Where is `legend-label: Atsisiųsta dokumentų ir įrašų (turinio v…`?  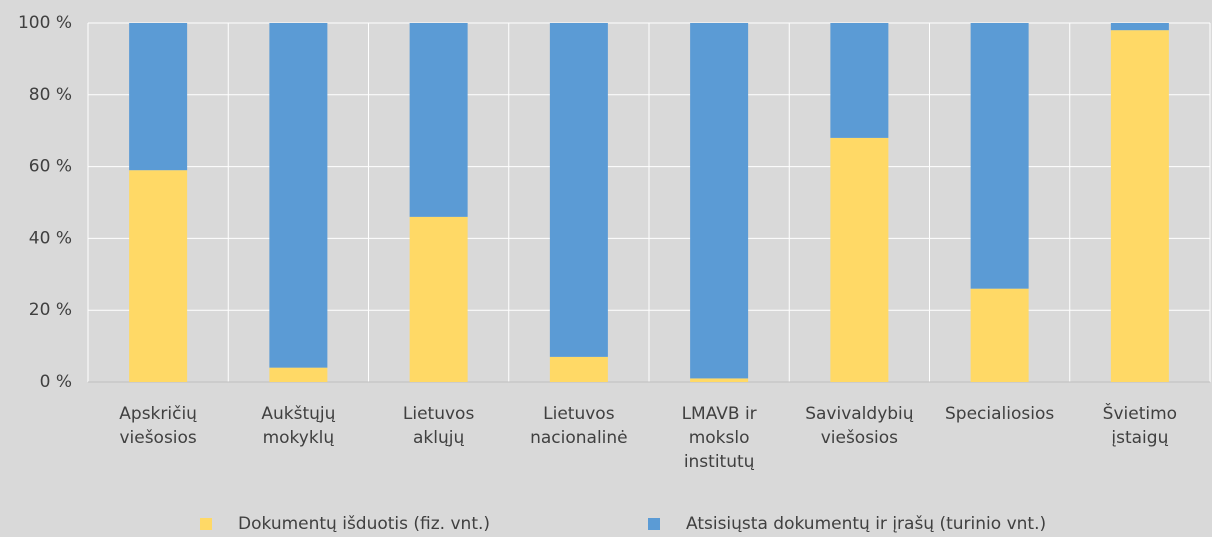
legend-label: Atsisiųsta dokumentų ir įrašų (turinio v… is located at coordinates (866, 524).